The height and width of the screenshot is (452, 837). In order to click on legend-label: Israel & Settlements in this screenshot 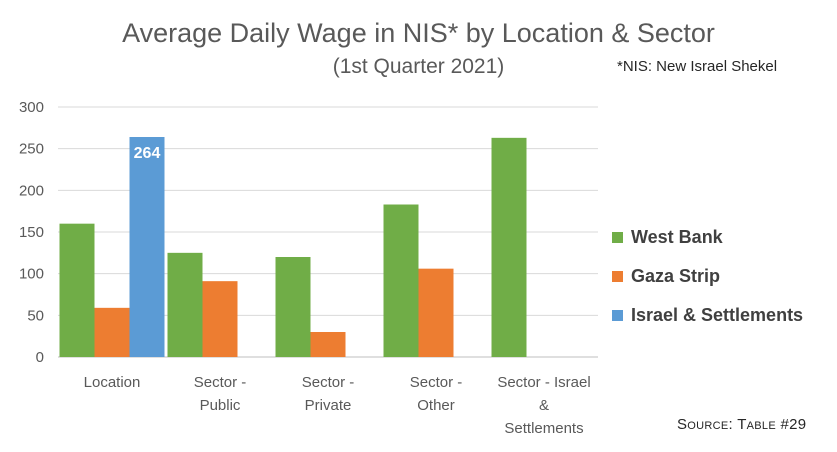, I will do `click(717, 315)`.